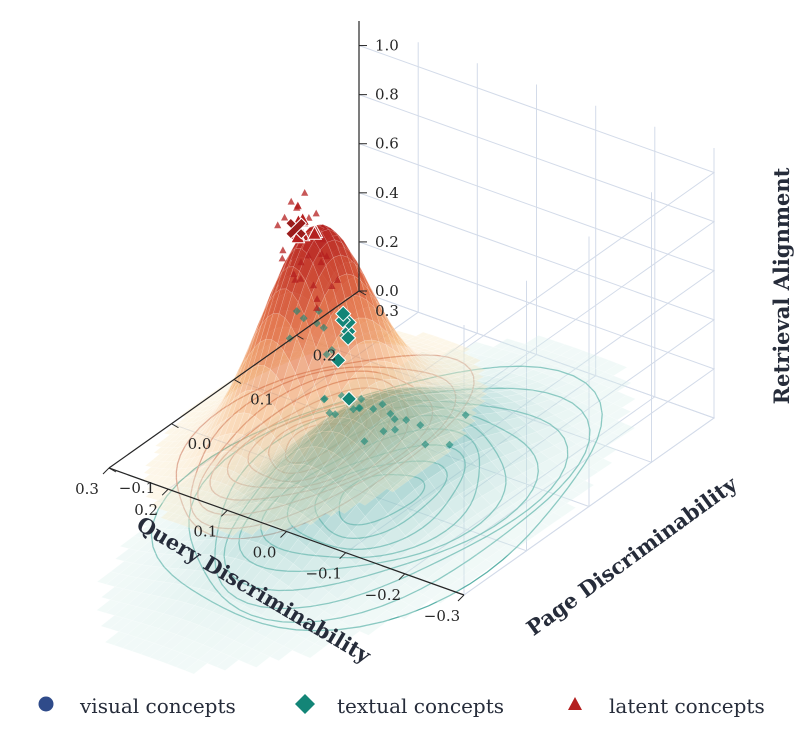 The width and height of the screenshot is (808, 743). What do you see at coordinates (200, 444) in the screenshot?
I see `y-tick-label: 0.0` at bounding box center [200, 444].